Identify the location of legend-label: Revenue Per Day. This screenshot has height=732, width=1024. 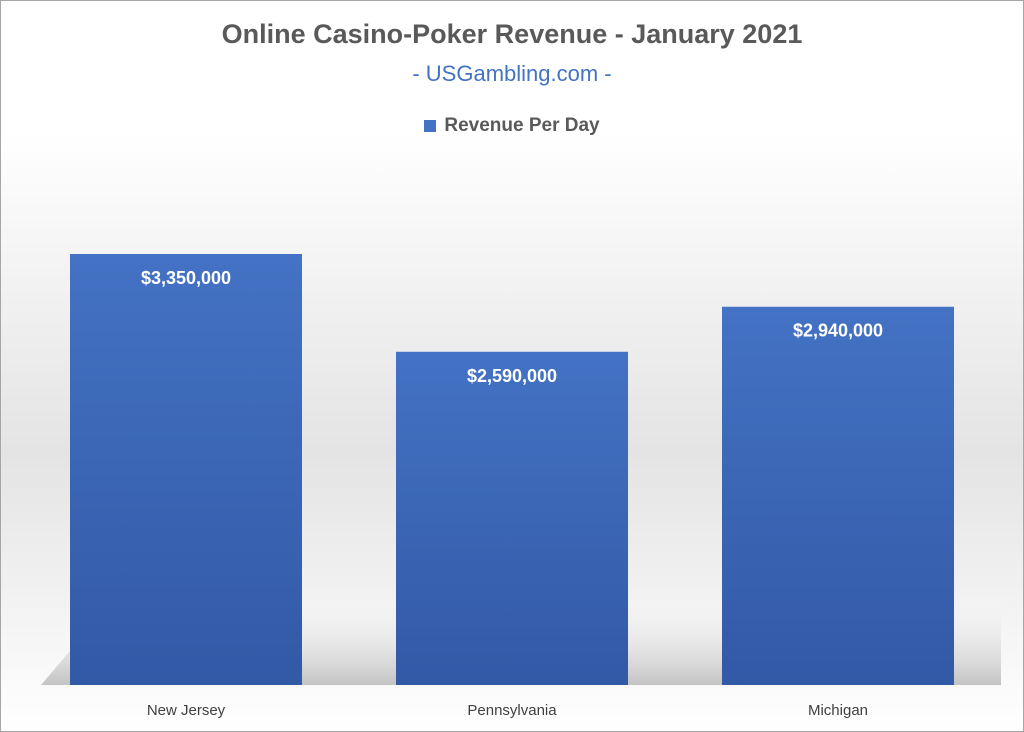
(522, 125).